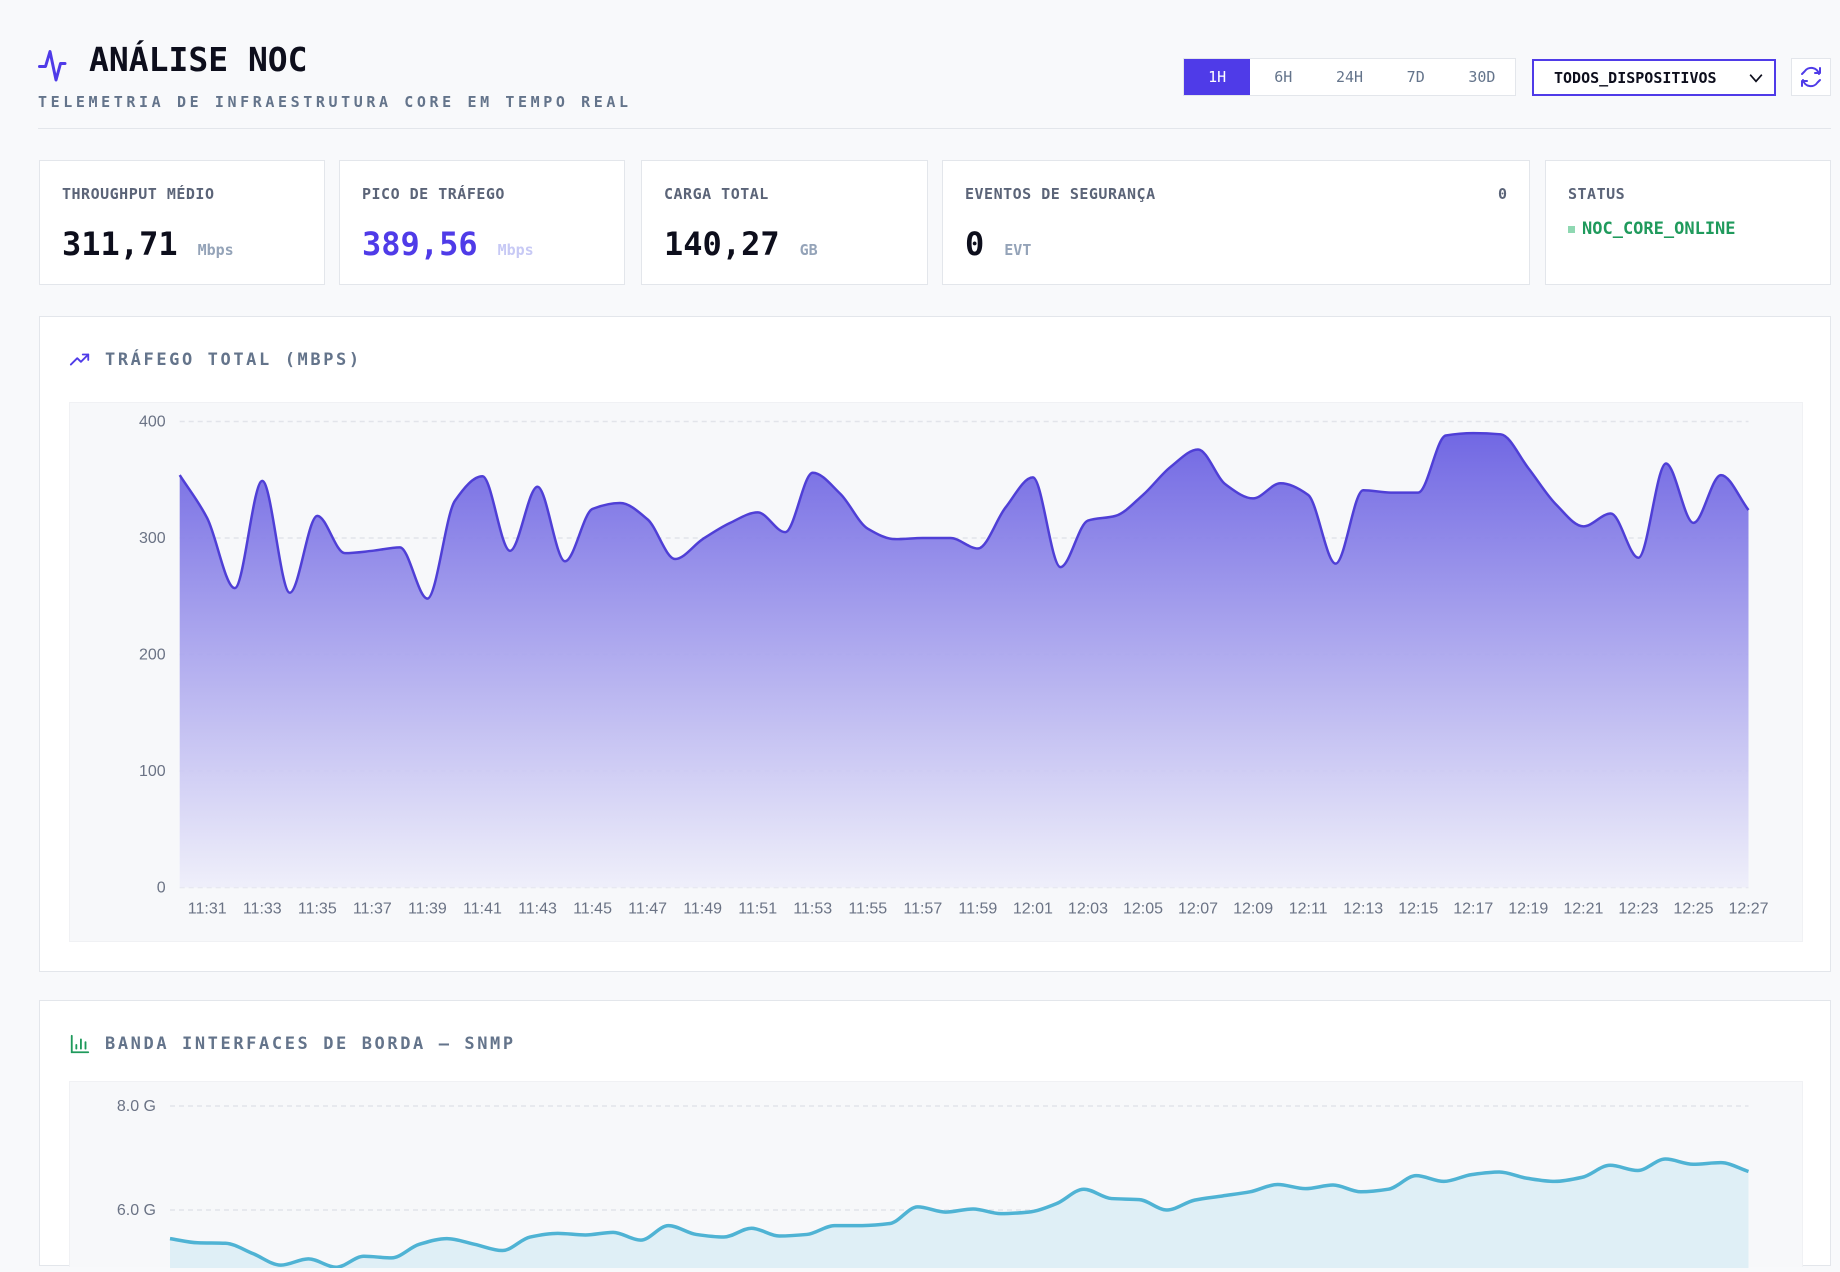 This screenshot has height=1272, width=1840. I want to click on time-range-24h: 24H, so click(1349, 77).